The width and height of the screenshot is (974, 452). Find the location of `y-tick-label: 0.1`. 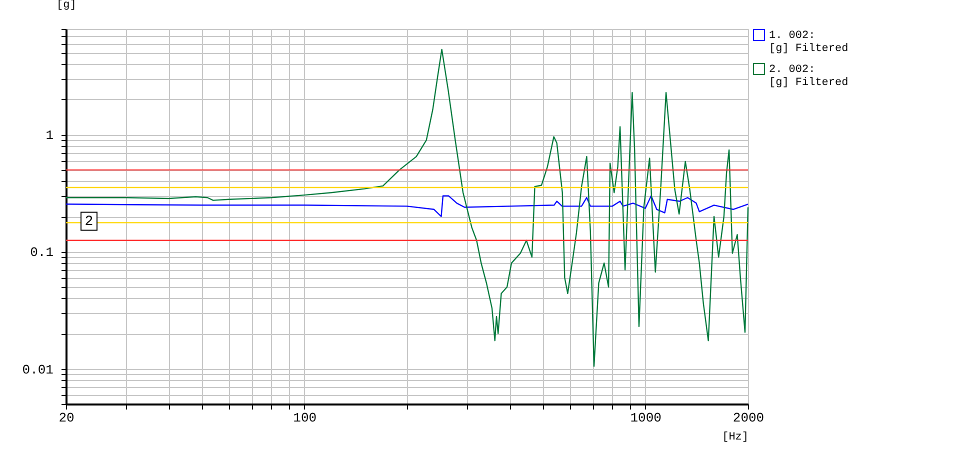

y-tick-label: 0.1 is located at coordinates (42, 252).